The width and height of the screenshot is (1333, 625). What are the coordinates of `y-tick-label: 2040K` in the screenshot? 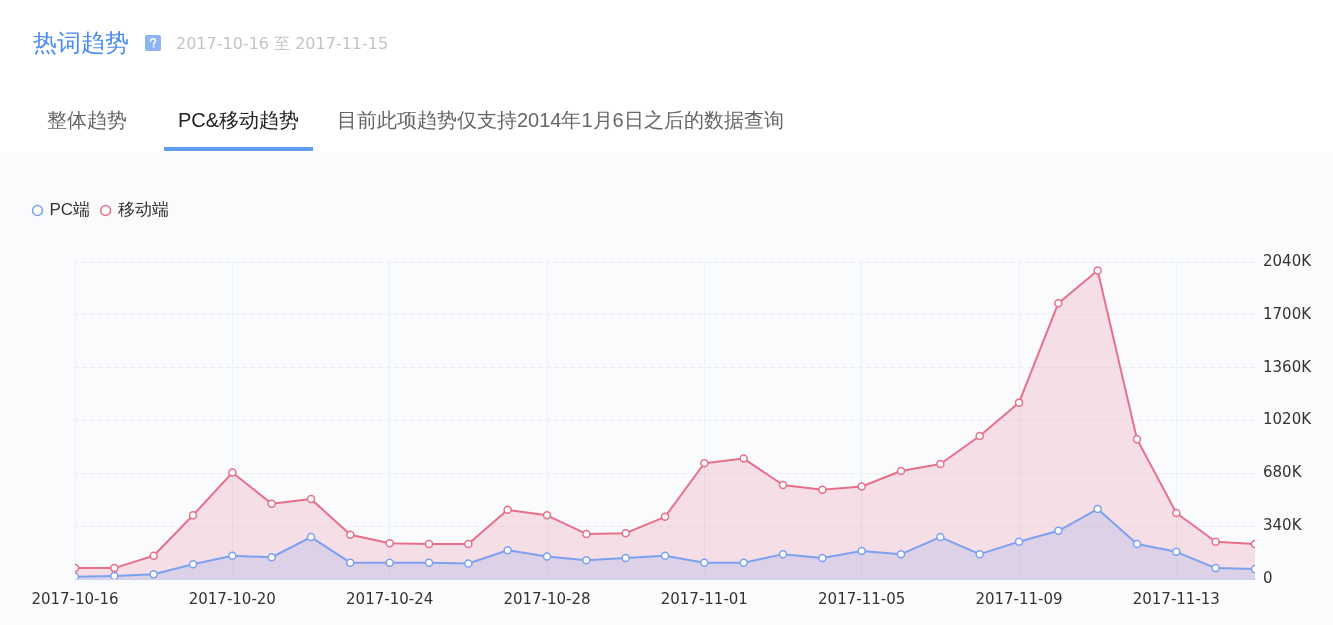 It's located at (1288, 260).